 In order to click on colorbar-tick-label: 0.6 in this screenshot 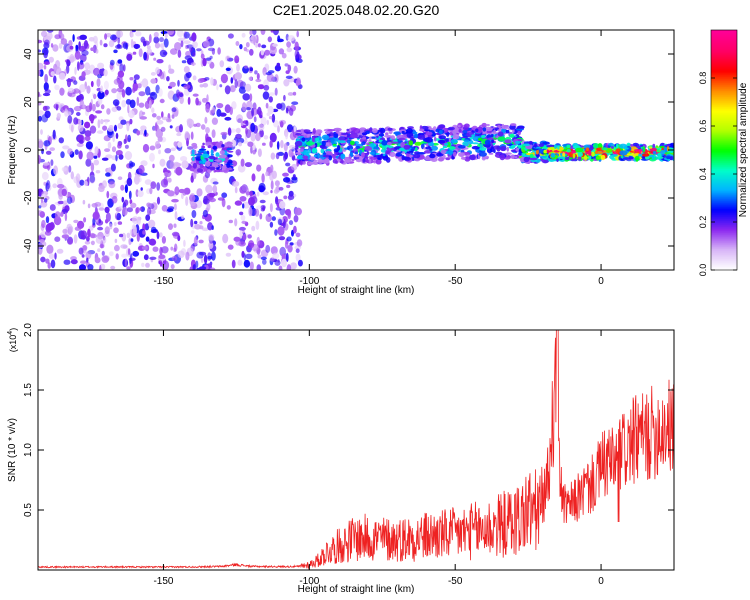, I will do `click(703, 126)`.